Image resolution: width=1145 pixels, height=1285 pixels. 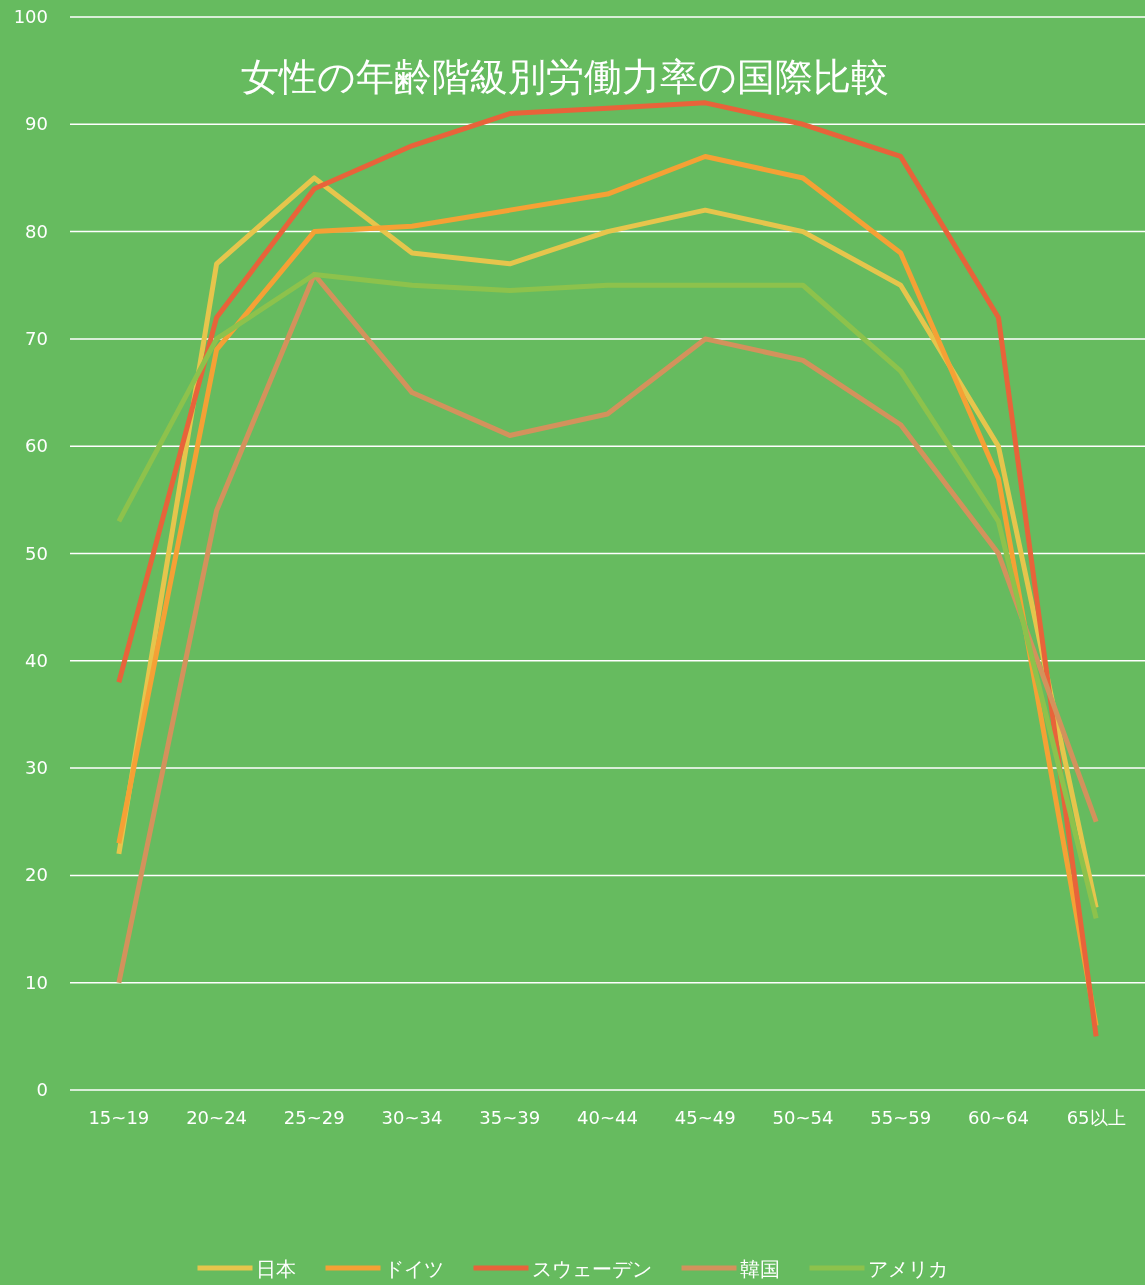 What do you see at coordinates (42, 1089) in the screenshot?
I see `y-tick-label: 0` at bounding box center [42, 1089].